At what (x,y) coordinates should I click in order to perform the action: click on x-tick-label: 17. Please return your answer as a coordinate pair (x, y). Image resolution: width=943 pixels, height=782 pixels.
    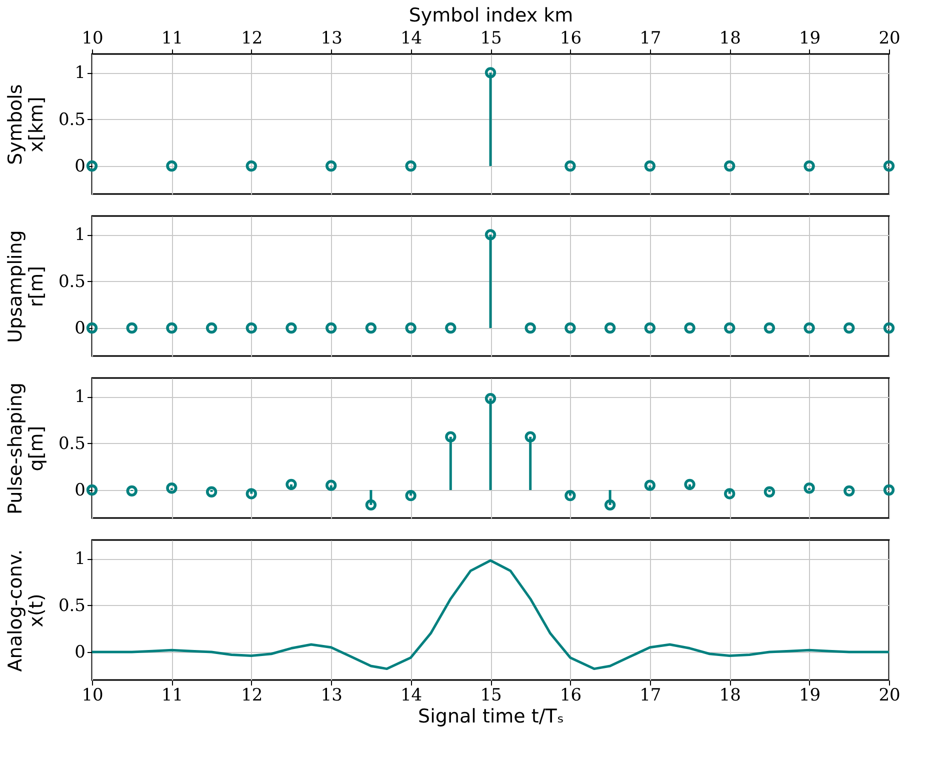
    Looking at the image, I should click on (651, 696).